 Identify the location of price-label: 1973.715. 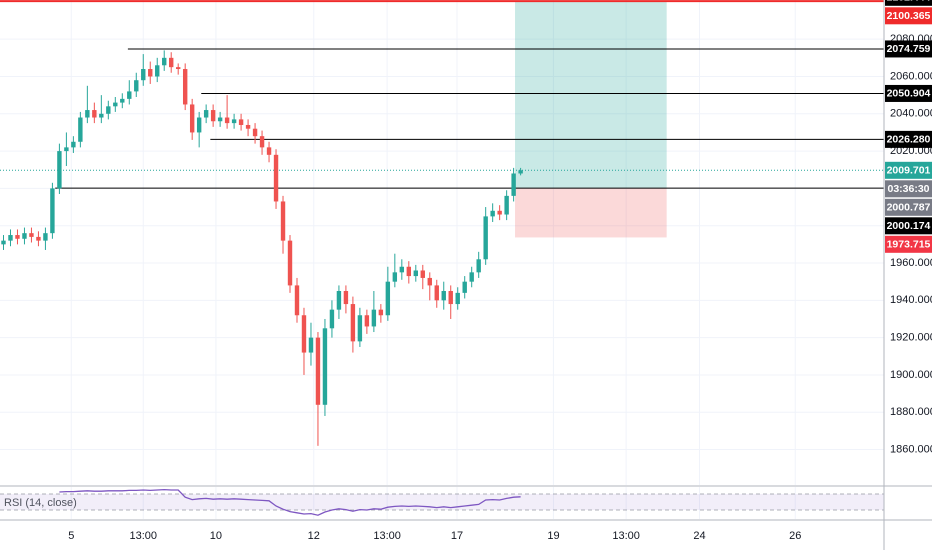
(909, 245).